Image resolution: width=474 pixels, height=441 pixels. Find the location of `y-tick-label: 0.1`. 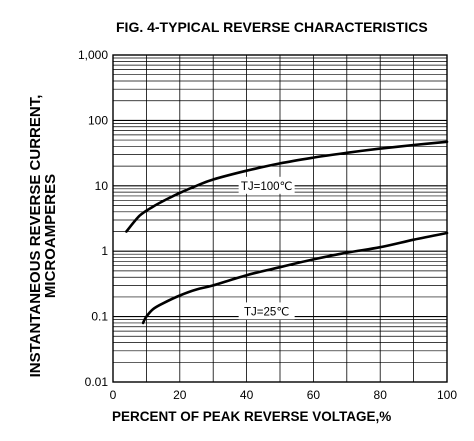

y-tick-label: 0.1 is located at coordinates (99, 317).